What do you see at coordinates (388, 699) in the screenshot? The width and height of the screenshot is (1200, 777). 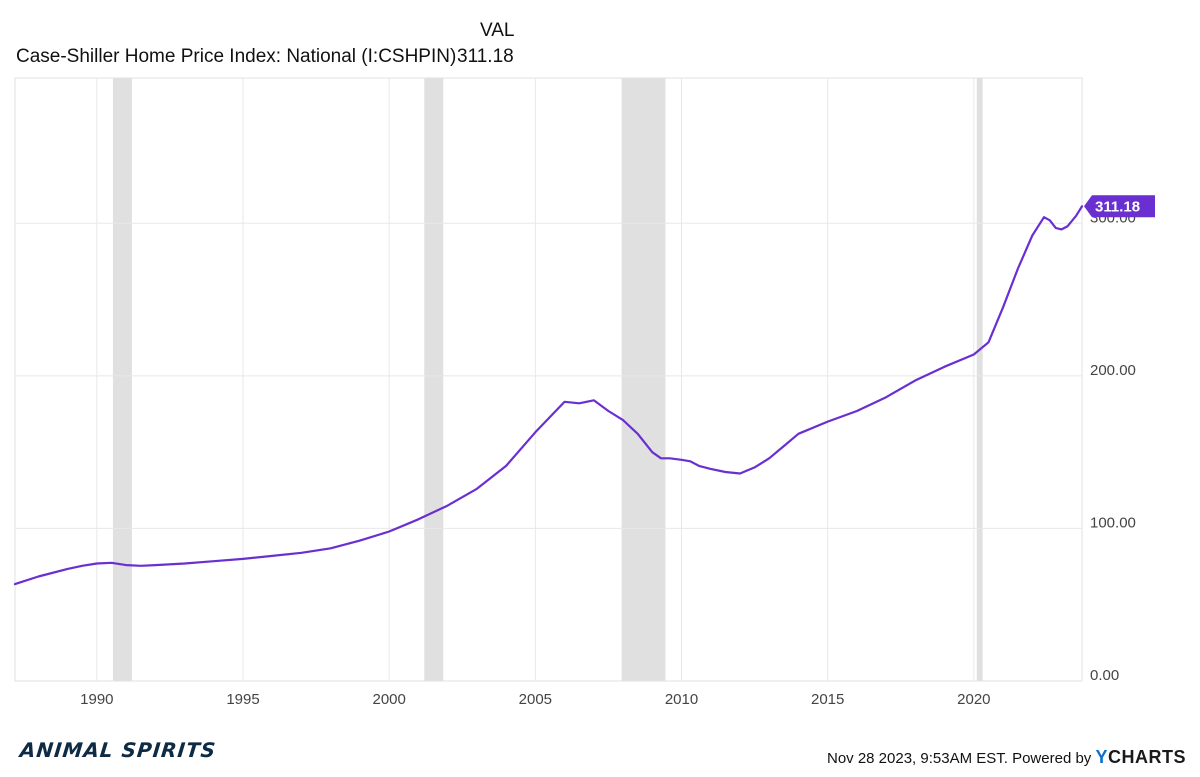 I see `x-tick-label-2000: 2000` at bounding box center [388, 699].